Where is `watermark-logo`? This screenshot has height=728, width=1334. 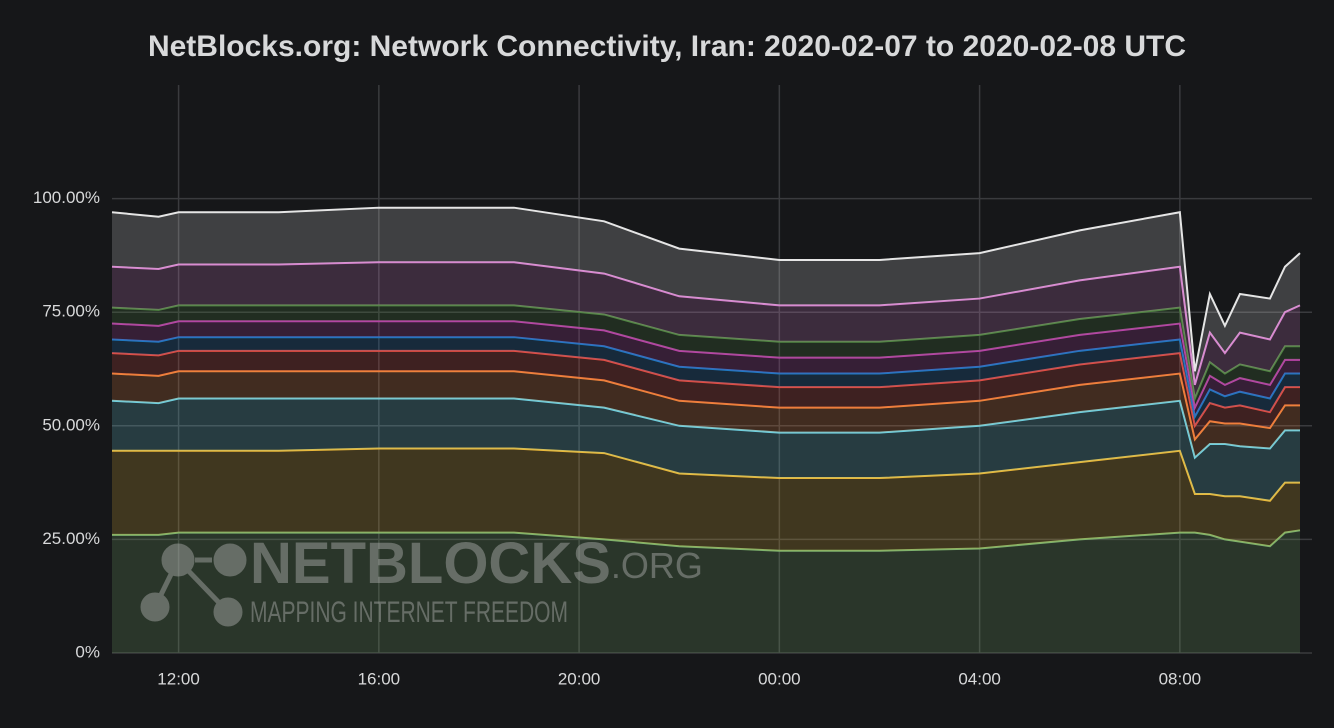 watermark-logo is located at coordinates (193, 585).